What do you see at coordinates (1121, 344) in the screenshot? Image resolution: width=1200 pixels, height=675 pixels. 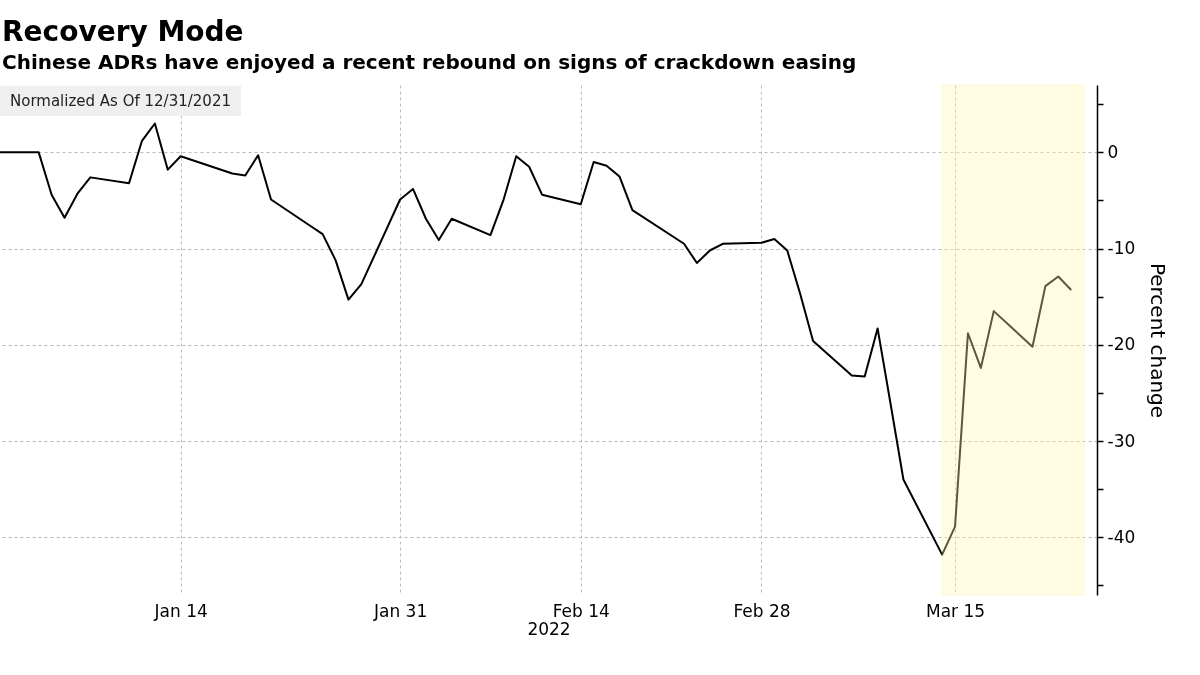 I see `y-tick-label: -20` at bounding box center [1121, 344].